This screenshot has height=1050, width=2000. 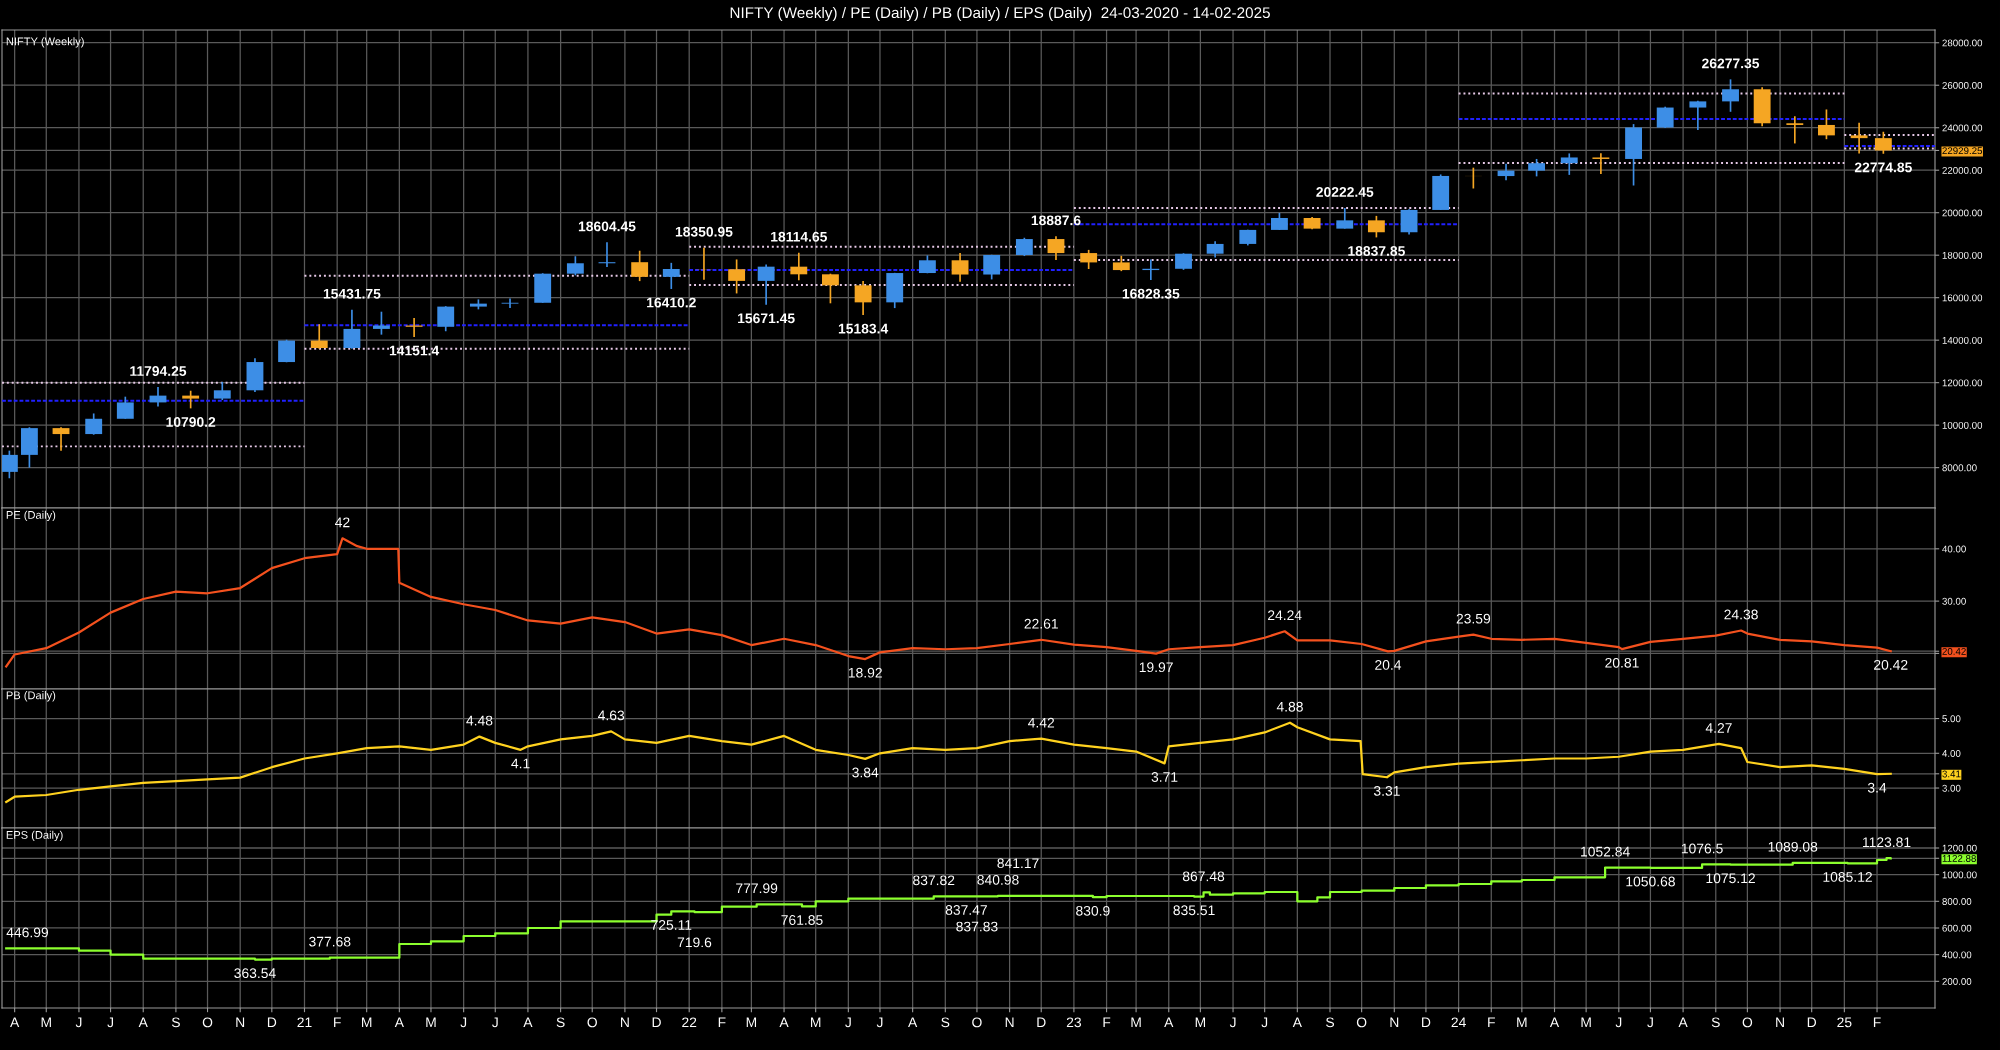 I want to click on annotation: 4.88, so click(x=1289, y=706).